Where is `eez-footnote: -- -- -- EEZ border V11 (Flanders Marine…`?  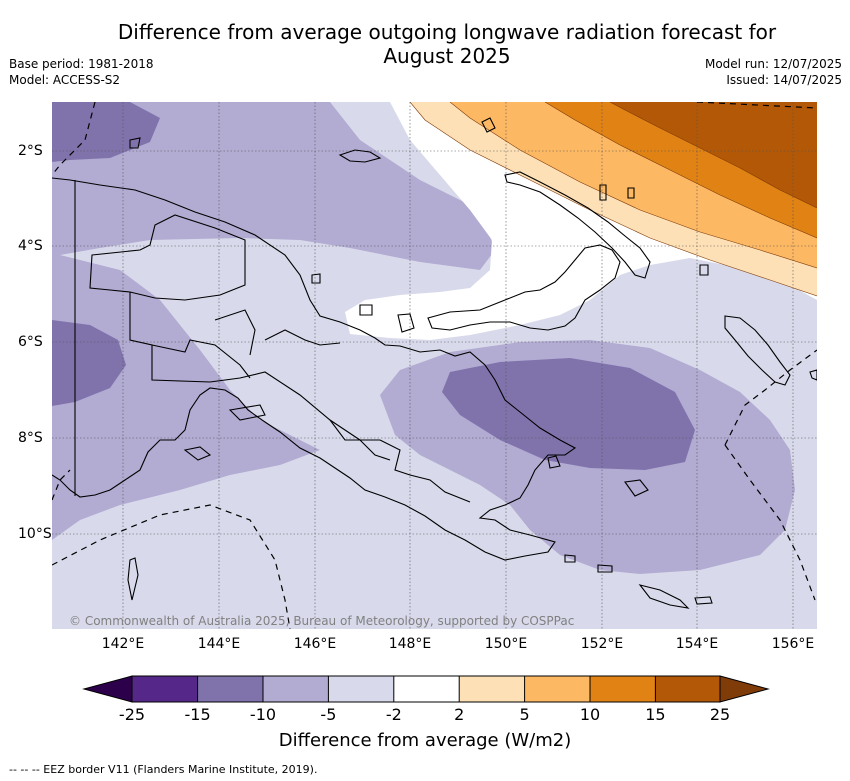 eez-footnote: -- -- -- EEZ border V11 (Flanders Marine… is located at coordinates (163, 769).